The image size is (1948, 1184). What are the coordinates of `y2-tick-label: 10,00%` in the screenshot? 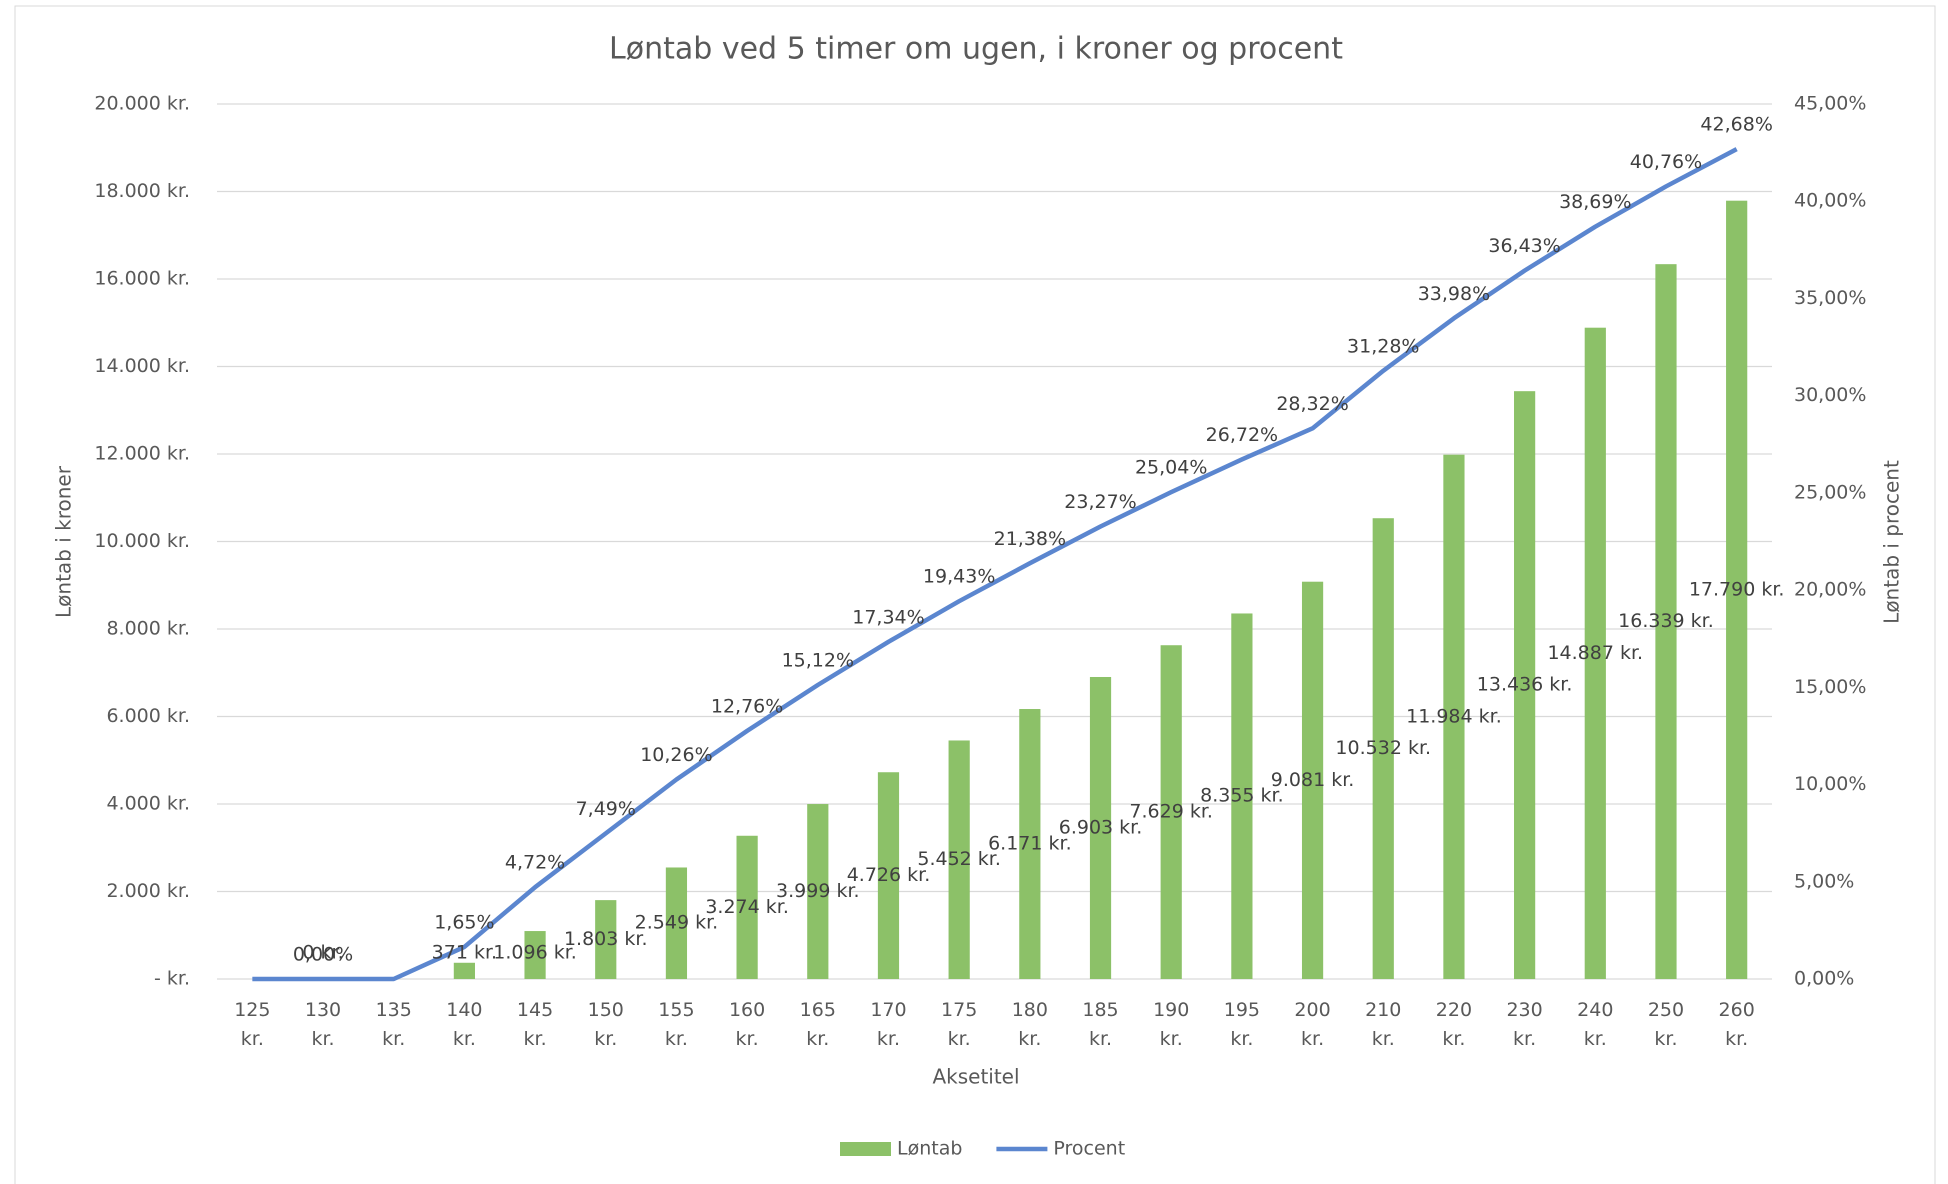 It's located at (1830, 784).